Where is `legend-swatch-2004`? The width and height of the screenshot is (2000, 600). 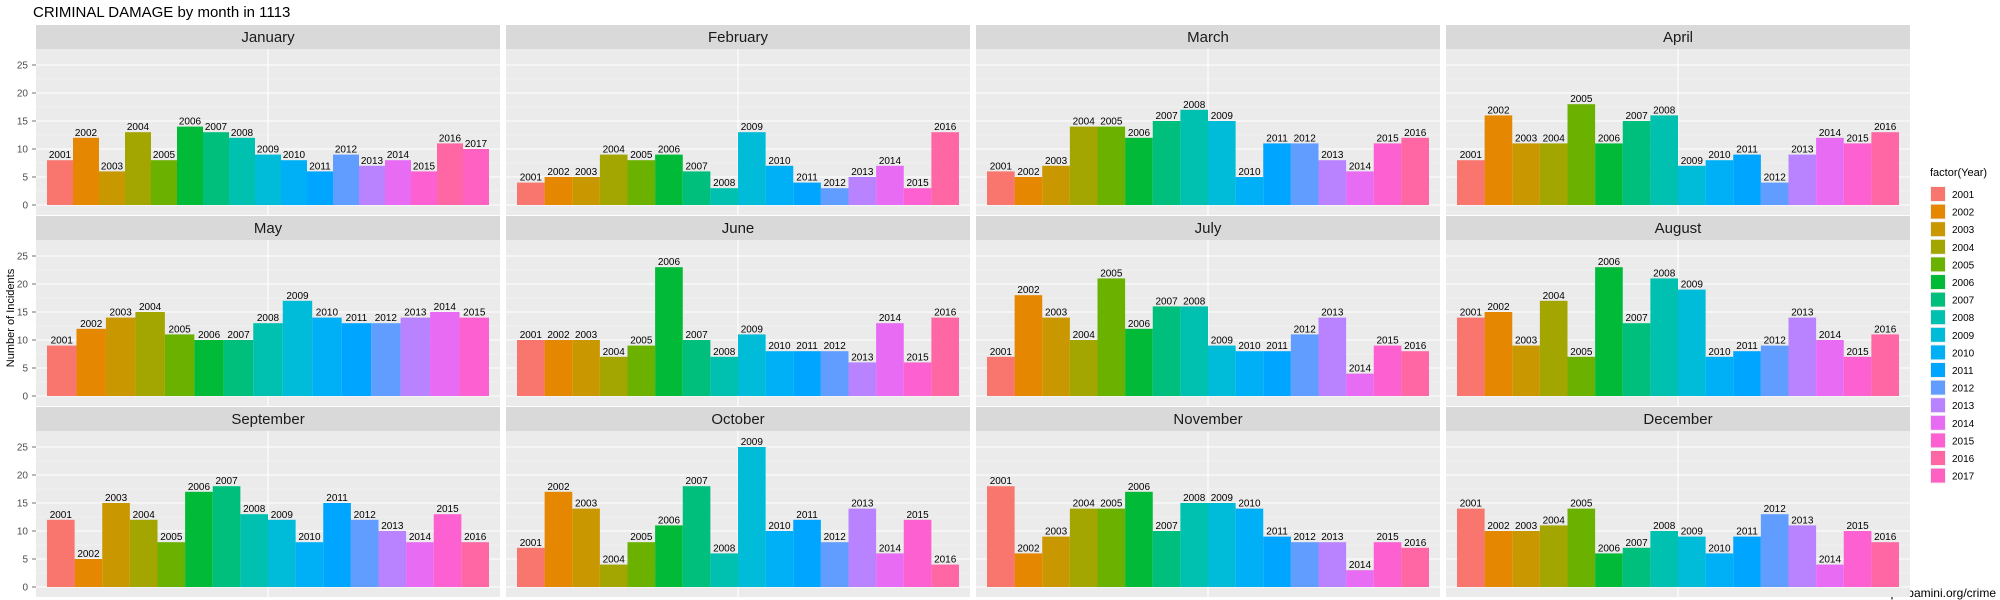 legend-swatch-2004 is located at coordinates (1938, 246).